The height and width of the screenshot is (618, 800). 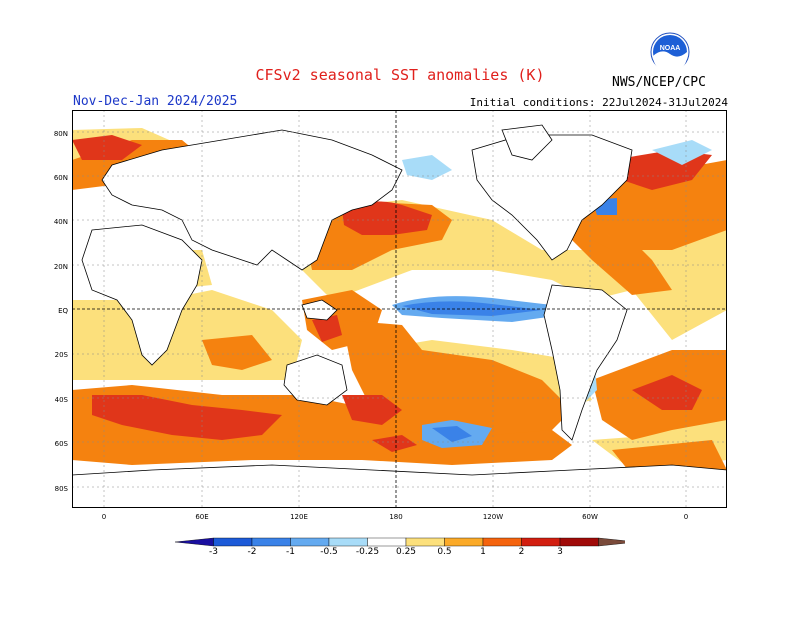 What do you see at coordinates (406, 552) in the screenshot?
I see `colorbar-tick-label: 0.25` at bounding box center [406, 552].